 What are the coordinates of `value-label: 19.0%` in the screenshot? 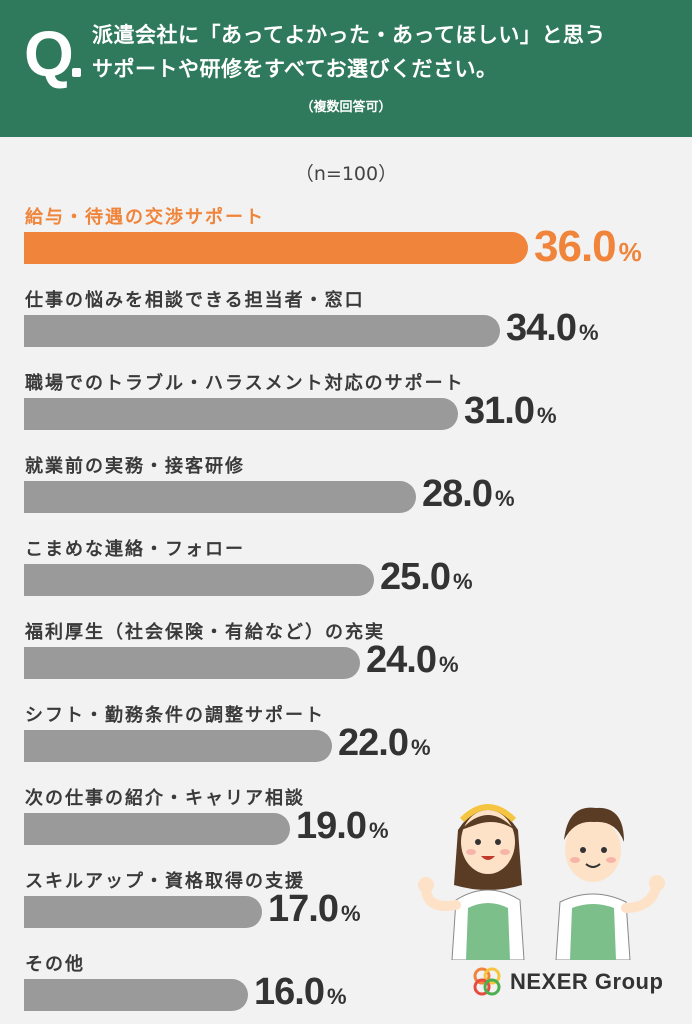 It's located at (342, 826).